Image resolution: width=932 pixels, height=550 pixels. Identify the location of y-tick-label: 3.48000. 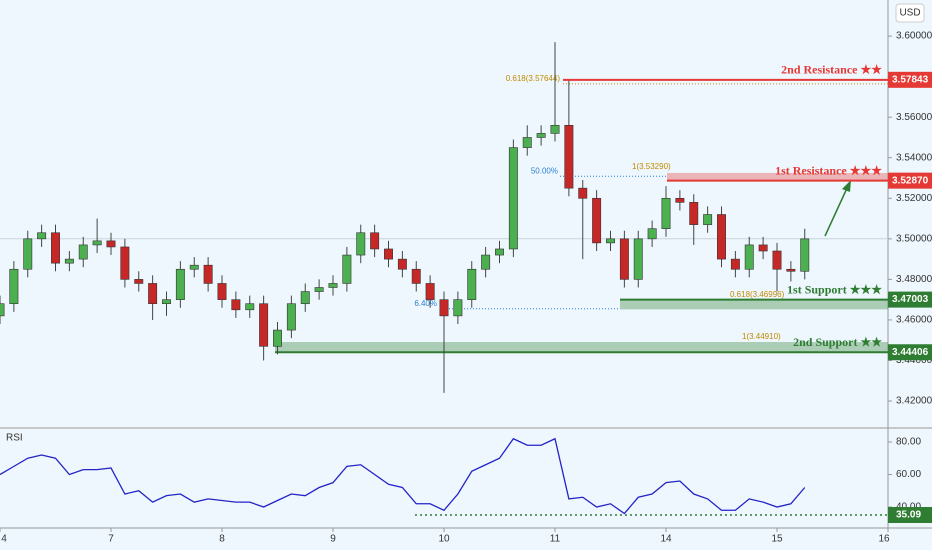
(914, 279).